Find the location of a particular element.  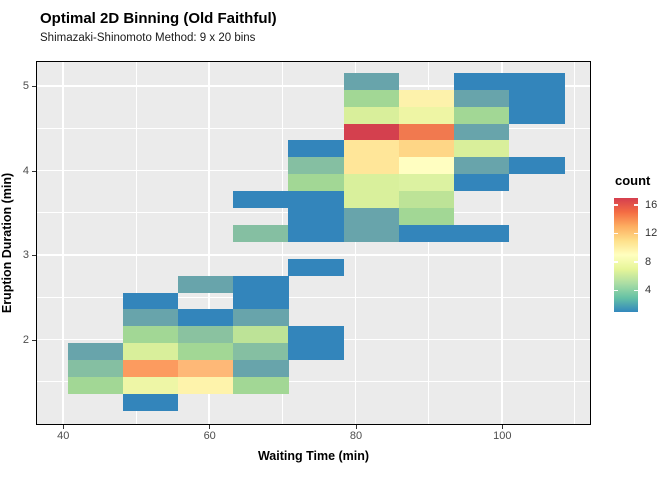

y-tick-label: 5 is located at coordinates (25, 86).